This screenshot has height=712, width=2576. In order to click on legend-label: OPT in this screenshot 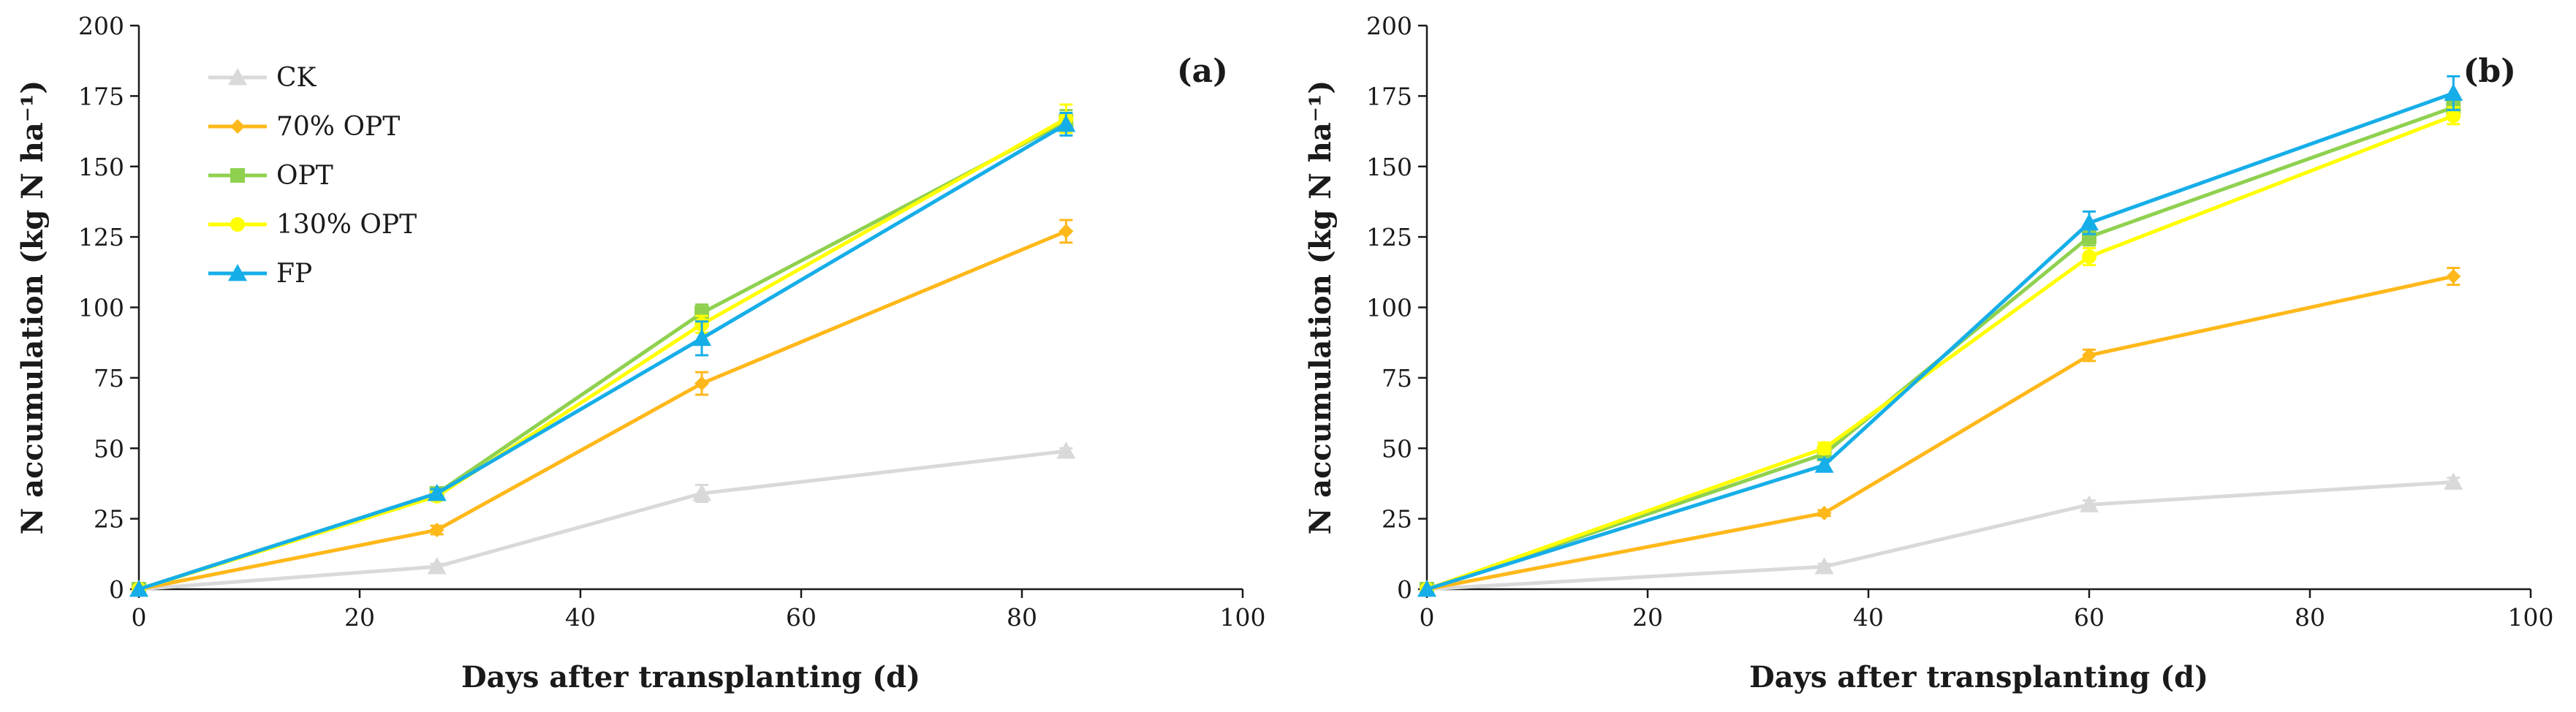, I will do `click(304, 176)`.